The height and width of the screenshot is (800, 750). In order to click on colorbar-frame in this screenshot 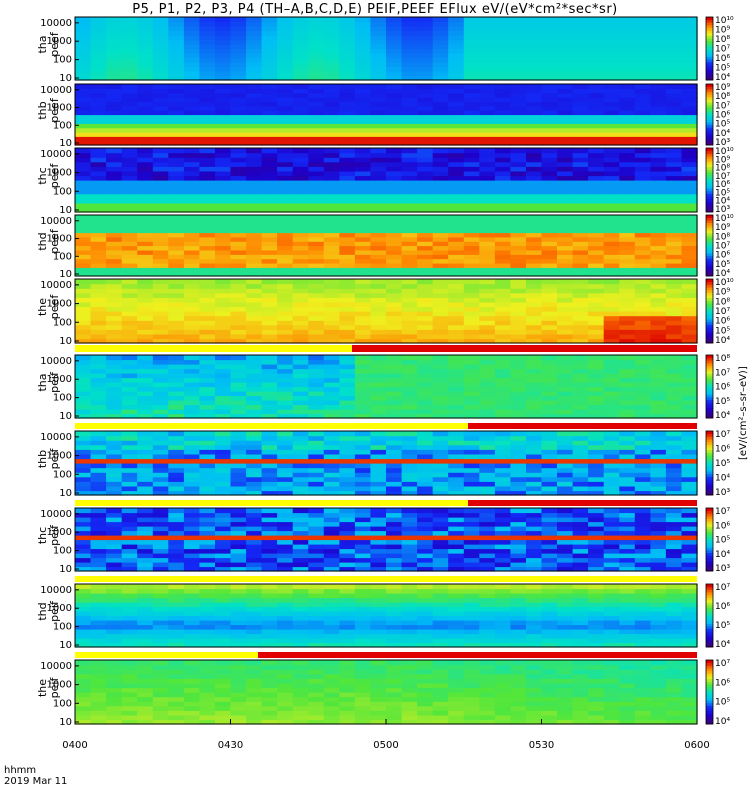, I will do `click(709, 463)`.